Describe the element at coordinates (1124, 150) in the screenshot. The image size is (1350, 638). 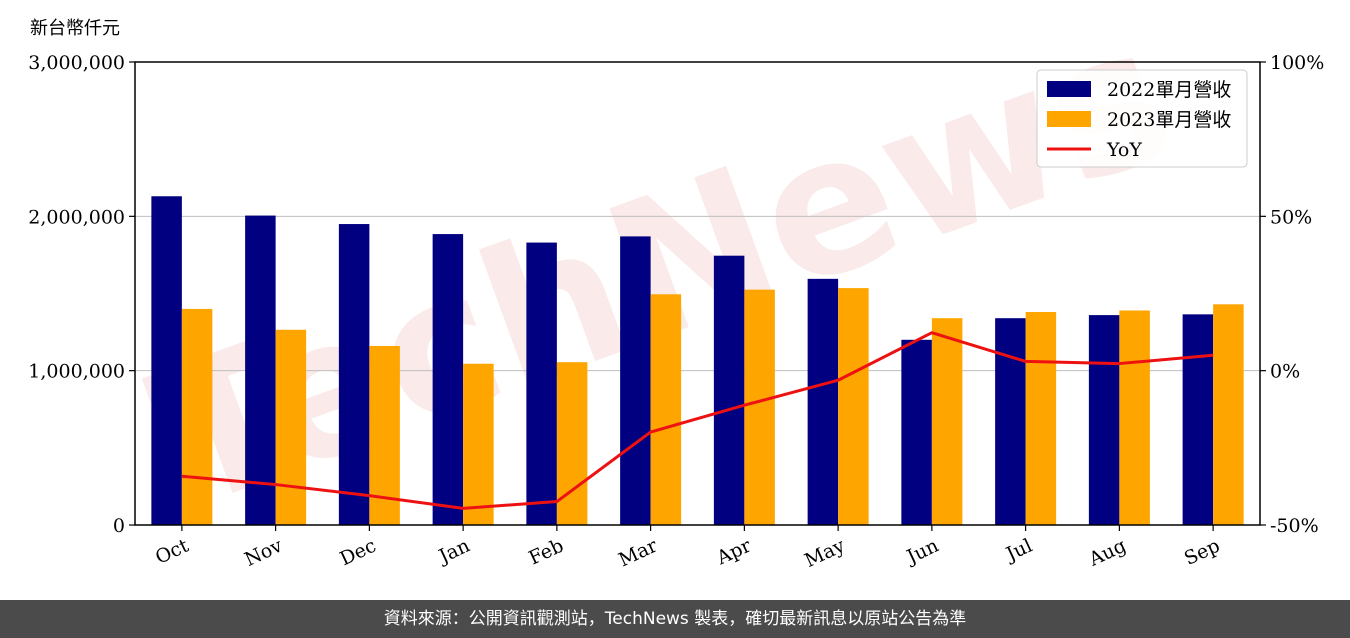
I see `legend-label-2: YoY` at that location.